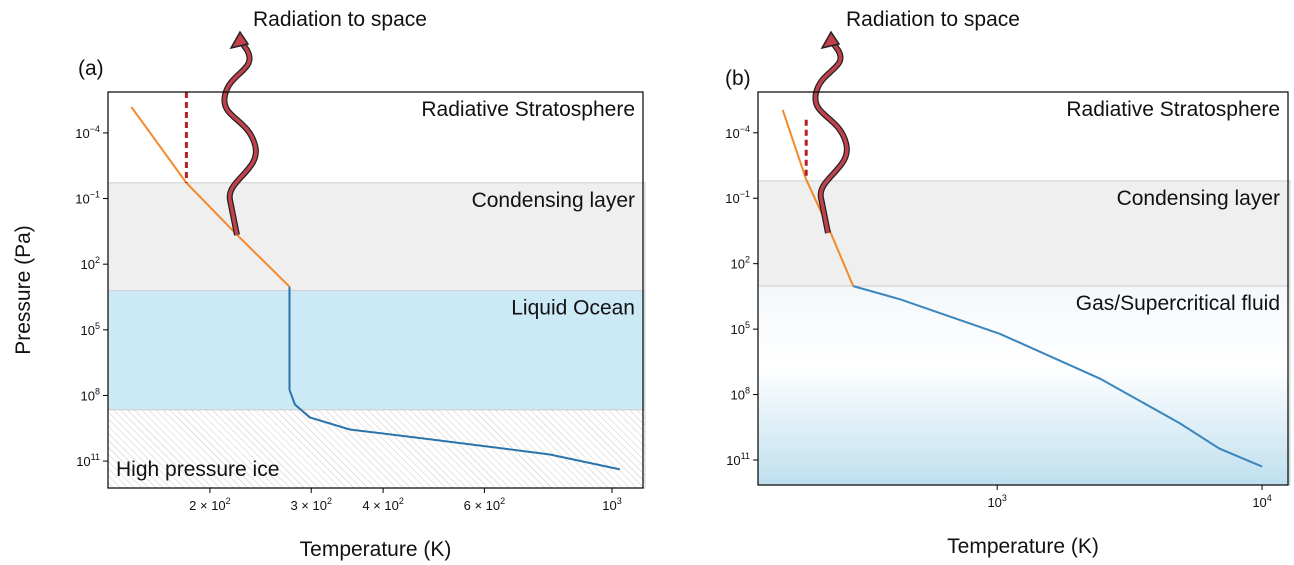 The image size is (1294, 565). What do you see at coordinates (1269, 498) in the screenshot?
I see `x-tick-label-exponent: 4` at bounding box center [1269, 498].